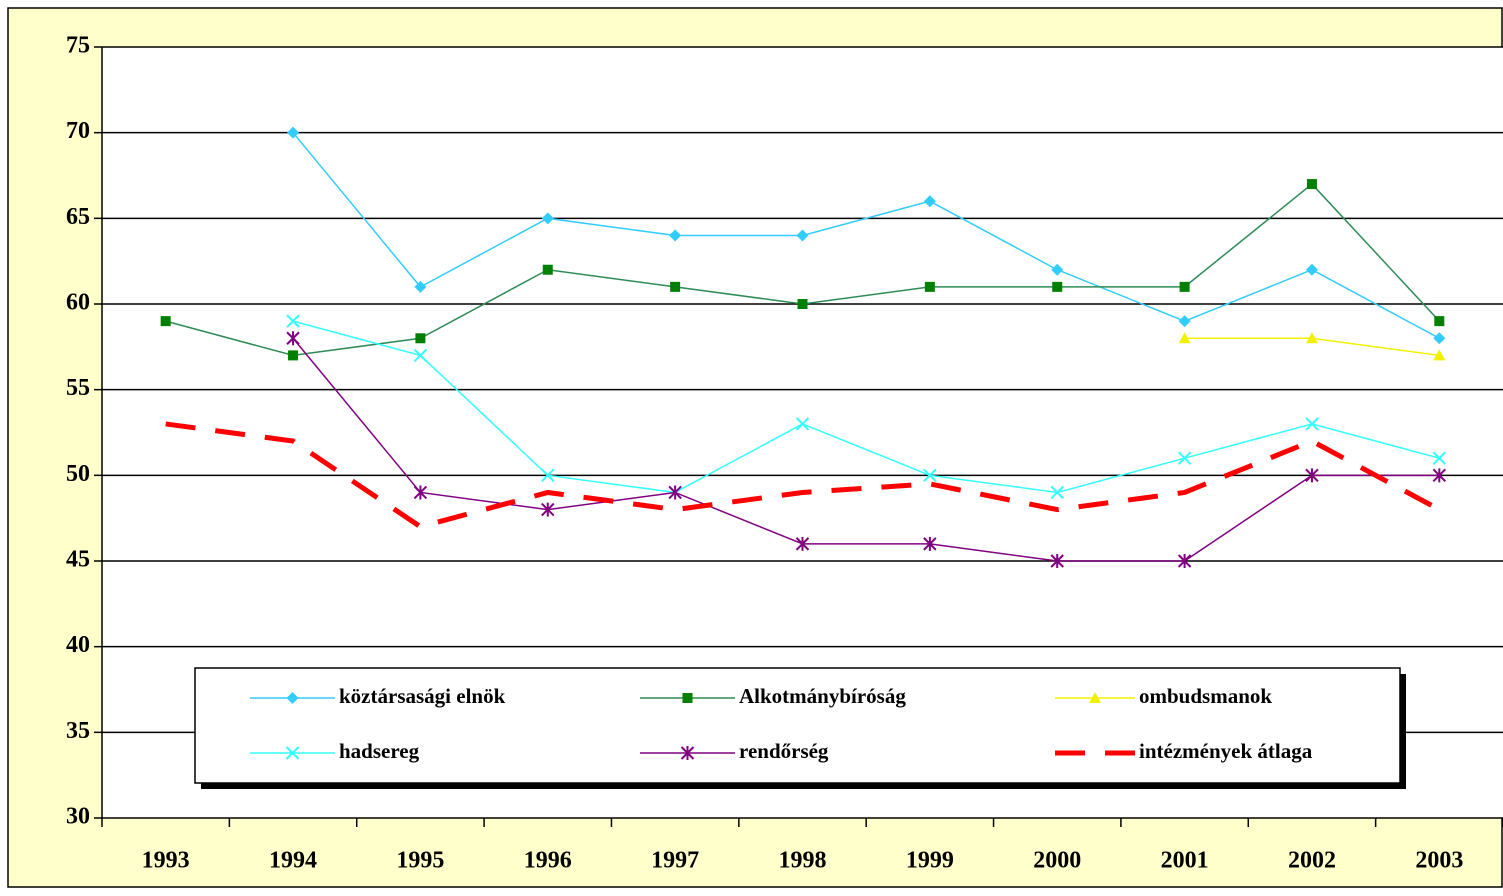 This screenshot has width=1503, height=896. What do you see at coordinates (1439, 861) in the screenshot?
I see `x-tick-label: 2003` at bounding box center [1439, 861].